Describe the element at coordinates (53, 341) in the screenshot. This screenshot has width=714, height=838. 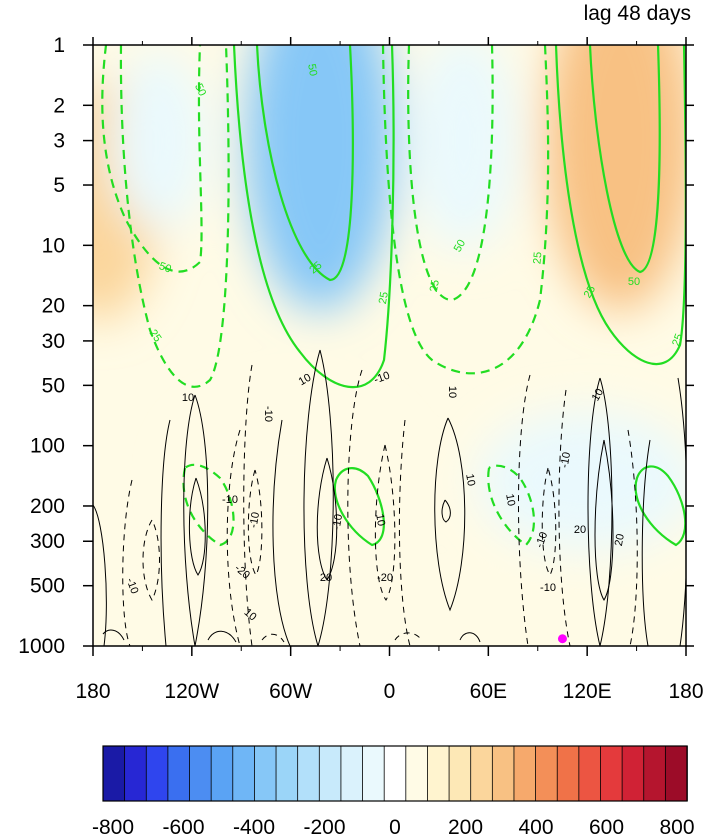
I see `y-tick-label: 30` at that location.